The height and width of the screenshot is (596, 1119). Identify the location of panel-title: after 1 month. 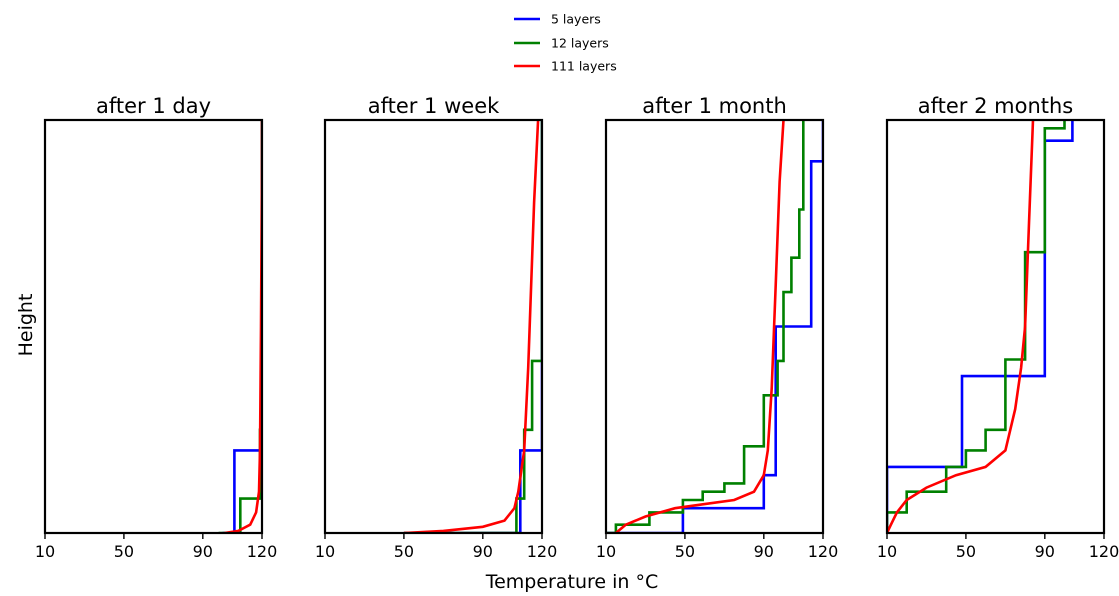
(714, 106).